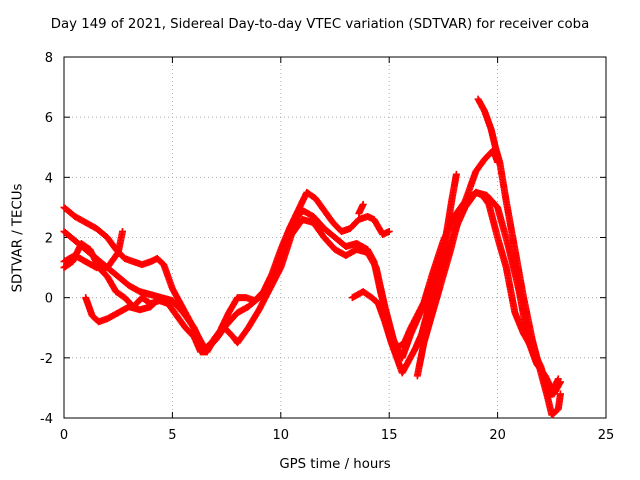  Describe the element at coordinates (335, 464) in the screenshot. I see `x-axis-label: GPS time / hours` at that location.